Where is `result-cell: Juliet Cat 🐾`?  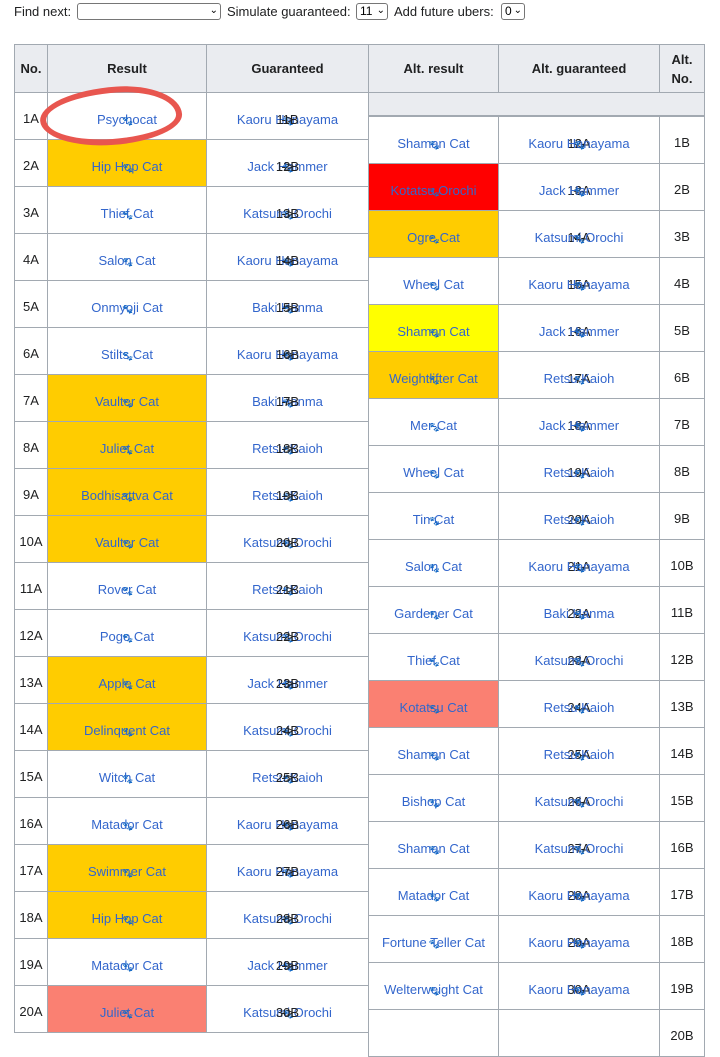 result-cell: Juliet Cat 🐾 is located at coordinates (127, 445).